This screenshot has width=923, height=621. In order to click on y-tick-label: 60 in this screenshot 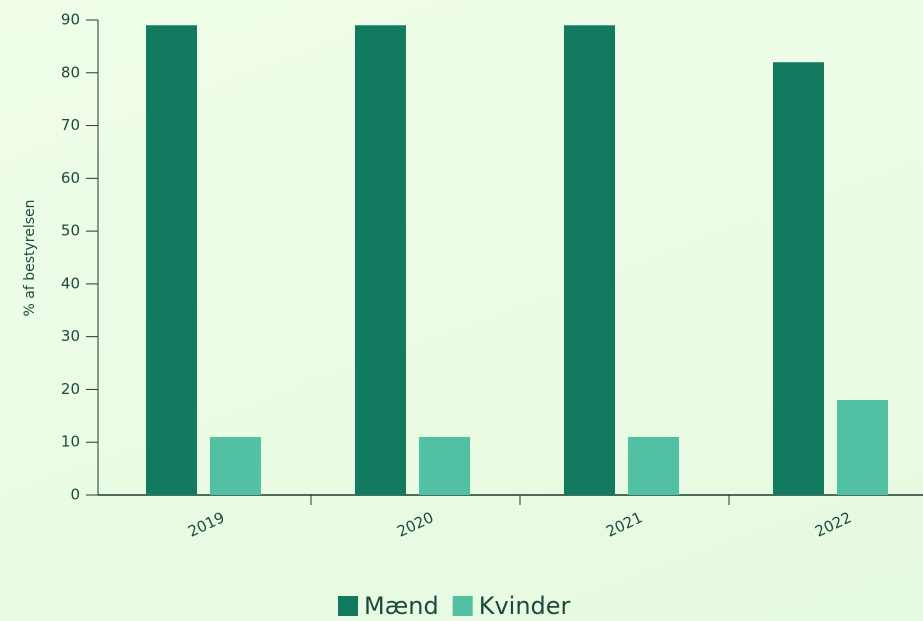, I will do `click(70, 178)`.